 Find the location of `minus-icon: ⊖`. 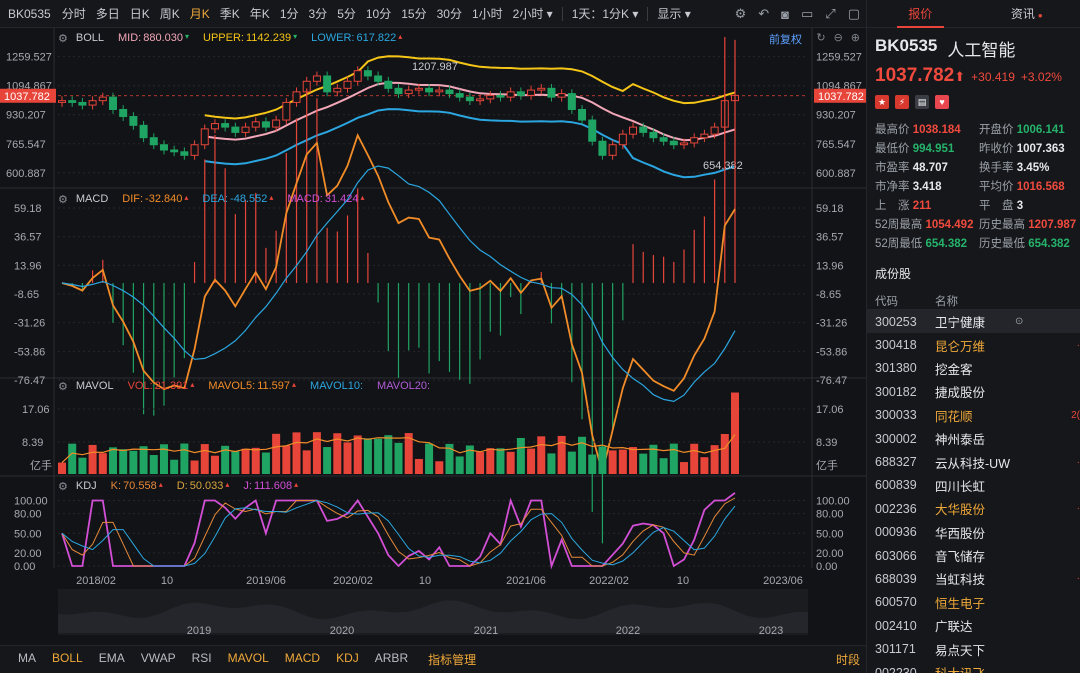

minus-icon: ⊖ is located at coordinates (838, 38).